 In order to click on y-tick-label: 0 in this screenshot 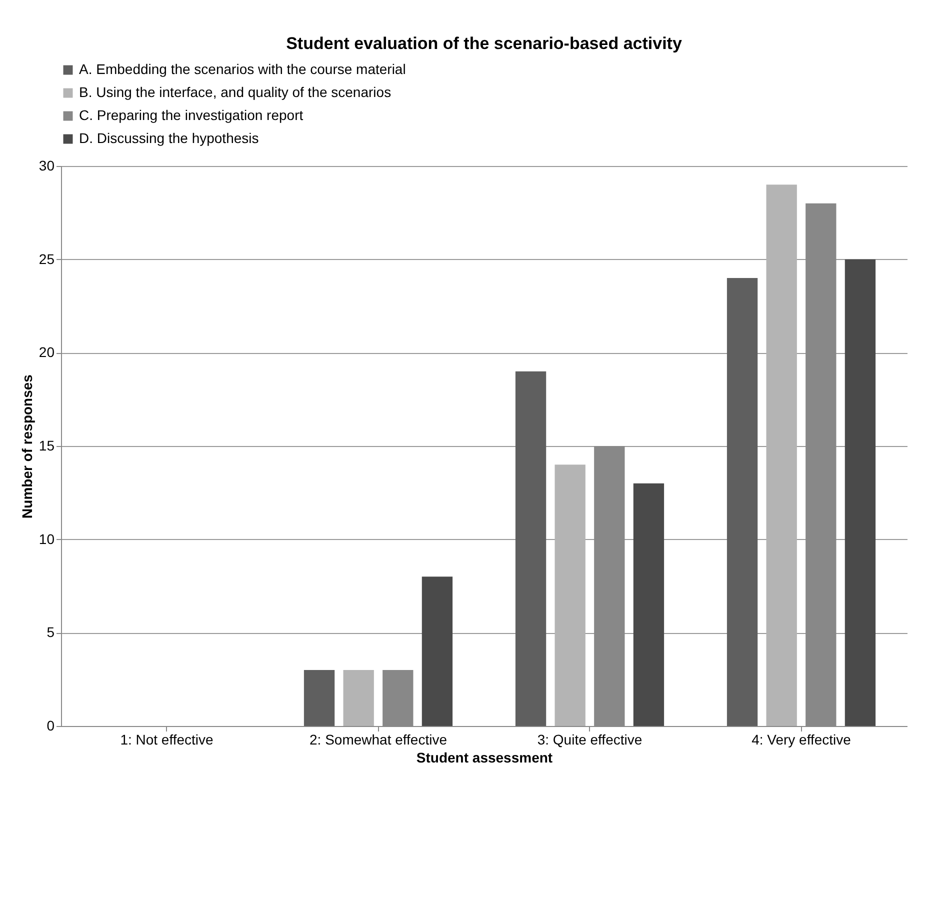, I will do `click(50, 726)`.